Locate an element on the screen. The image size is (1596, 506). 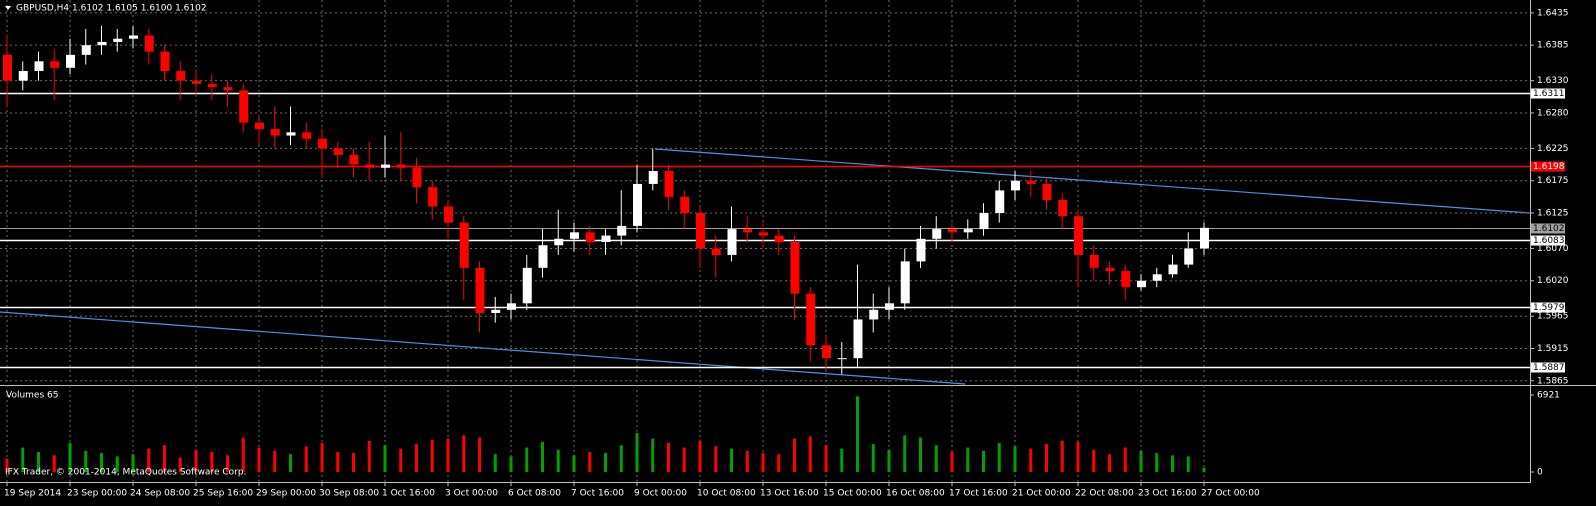
x-tick-label: 1 Oct 16:00 is located at coordinates (408, 494).